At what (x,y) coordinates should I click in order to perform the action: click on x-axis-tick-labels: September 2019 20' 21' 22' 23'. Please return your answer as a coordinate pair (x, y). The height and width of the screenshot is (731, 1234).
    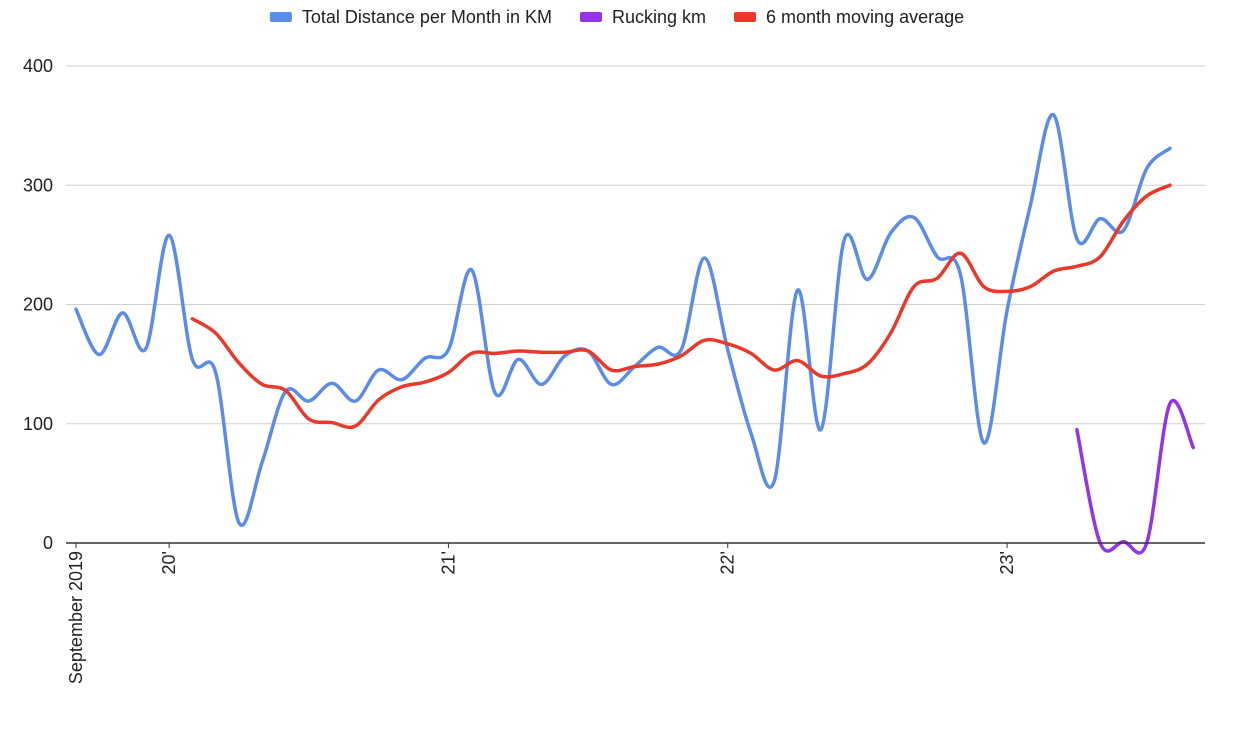
    Looking at the image, I should click on (541, 613).